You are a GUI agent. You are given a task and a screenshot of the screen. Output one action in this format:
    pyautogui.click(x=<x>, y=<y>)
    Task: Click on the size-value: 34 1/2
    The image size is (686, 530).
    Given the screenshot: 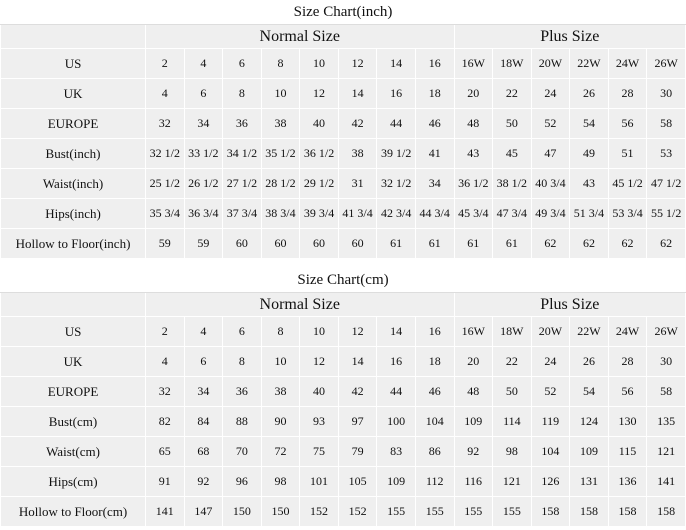 What is the action you would take?
    pyautogui.click(x=242, y=153)
    